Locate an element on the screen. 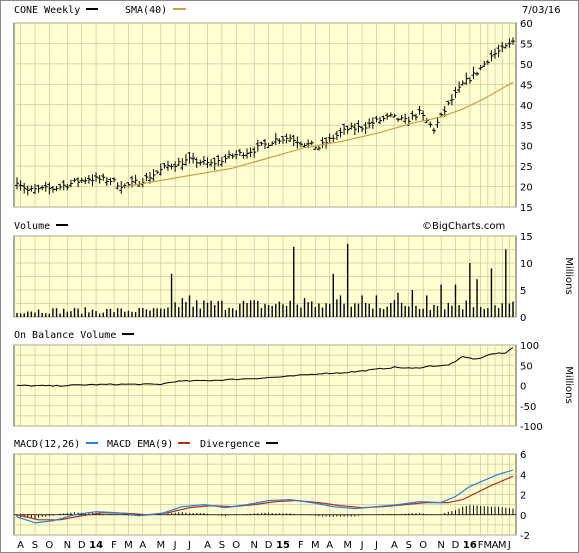  price-ytick-label: 25 is located at coordinates (526, 167).